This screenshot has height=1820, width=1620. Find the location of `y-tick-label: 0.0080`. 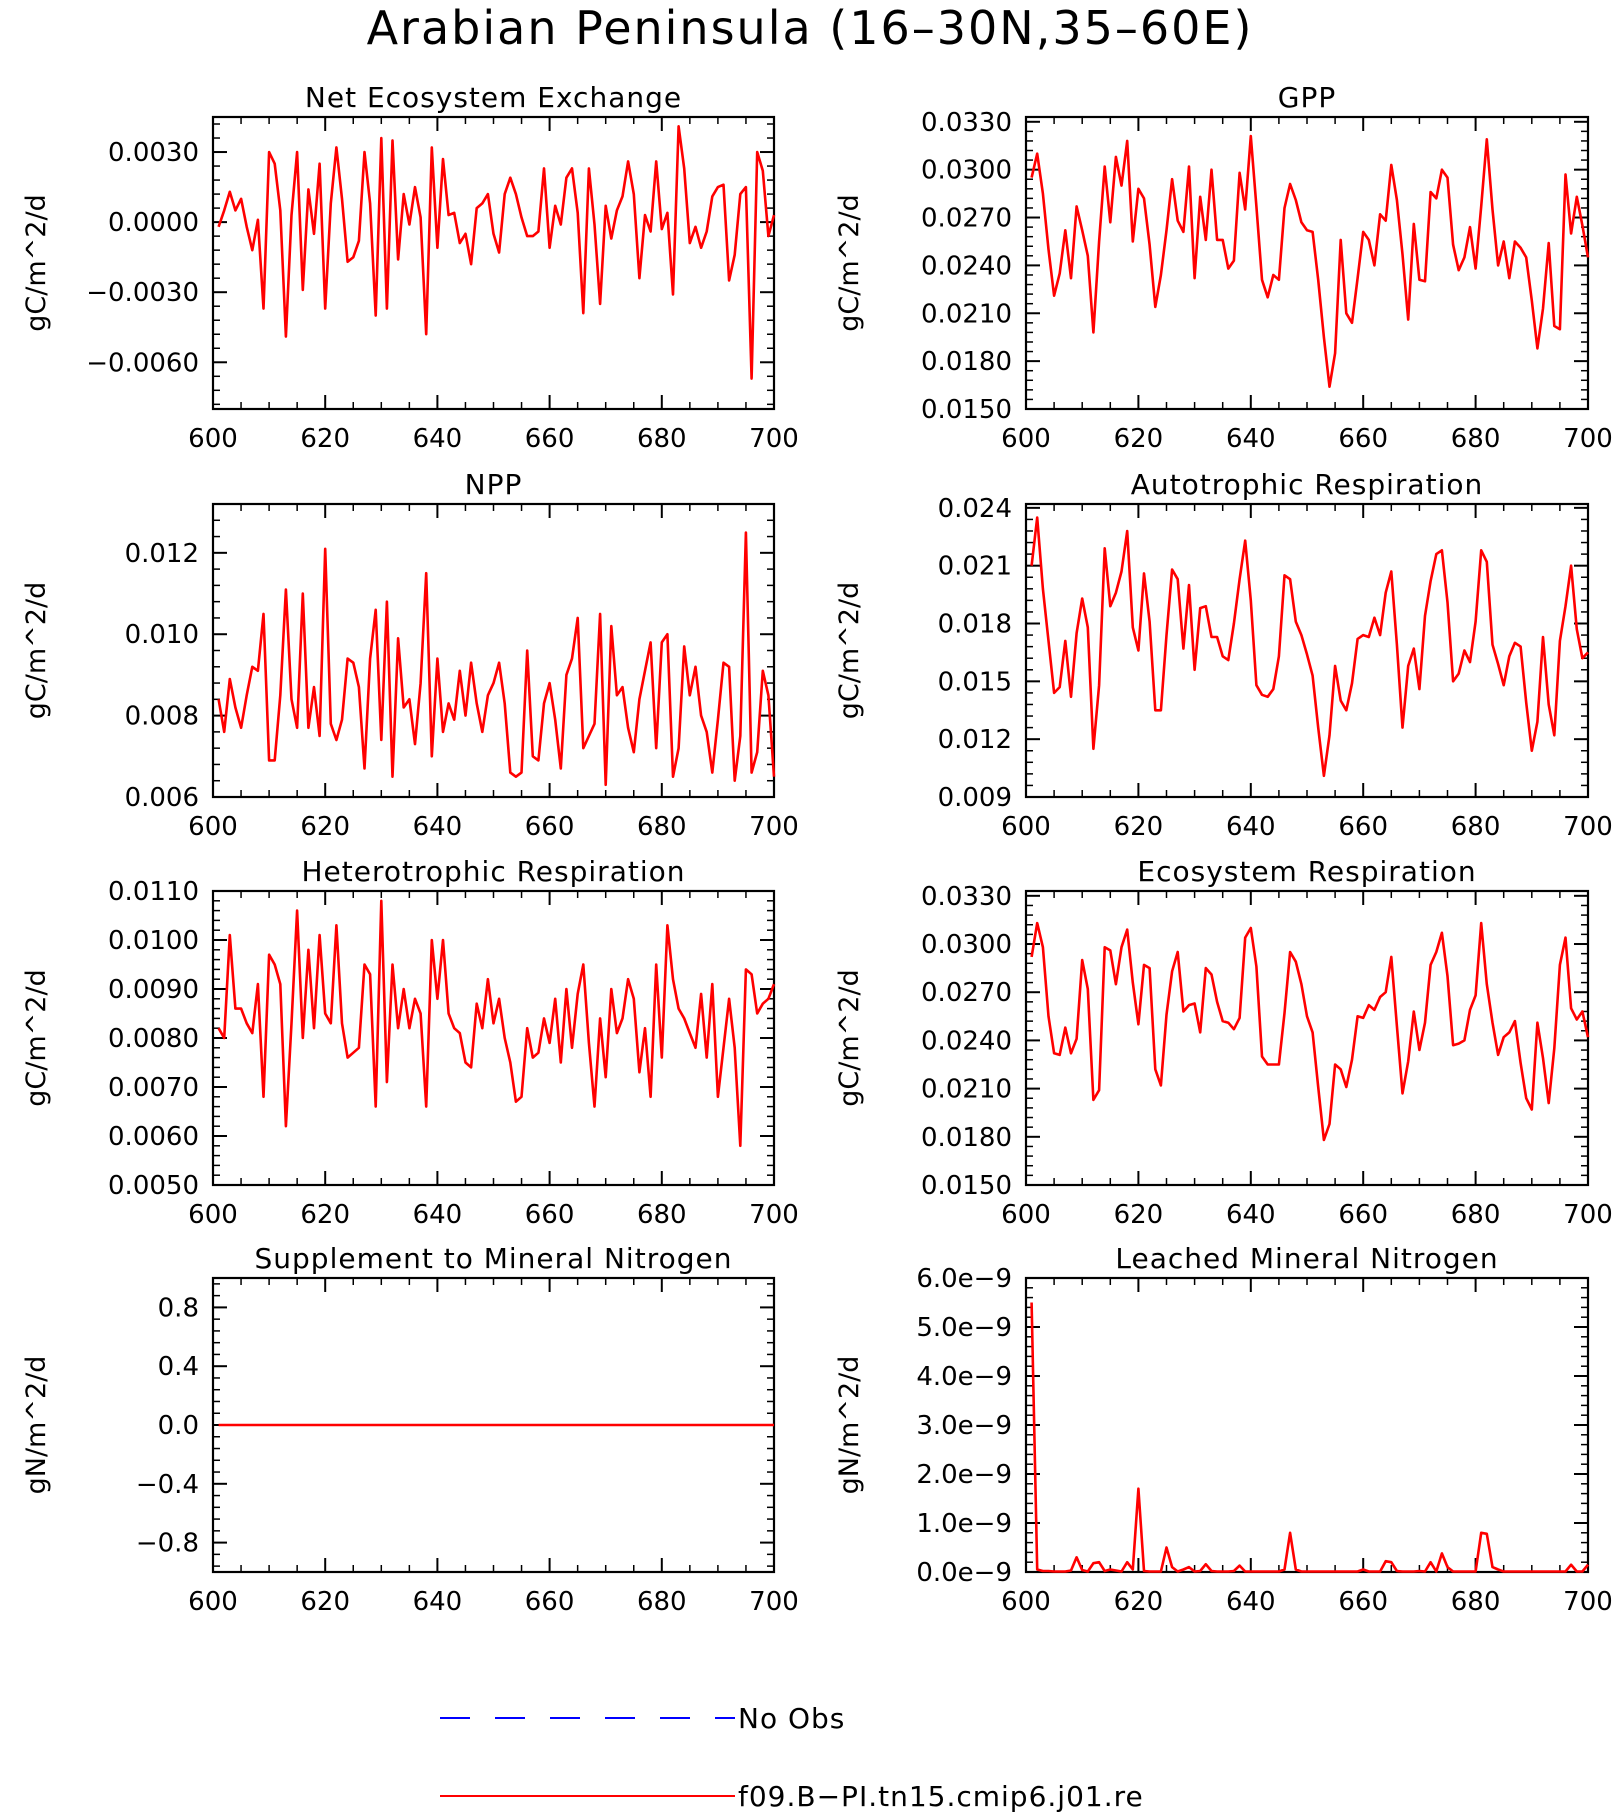

y-tick-label: 0.0080 is located at coordinates (153, 1039).